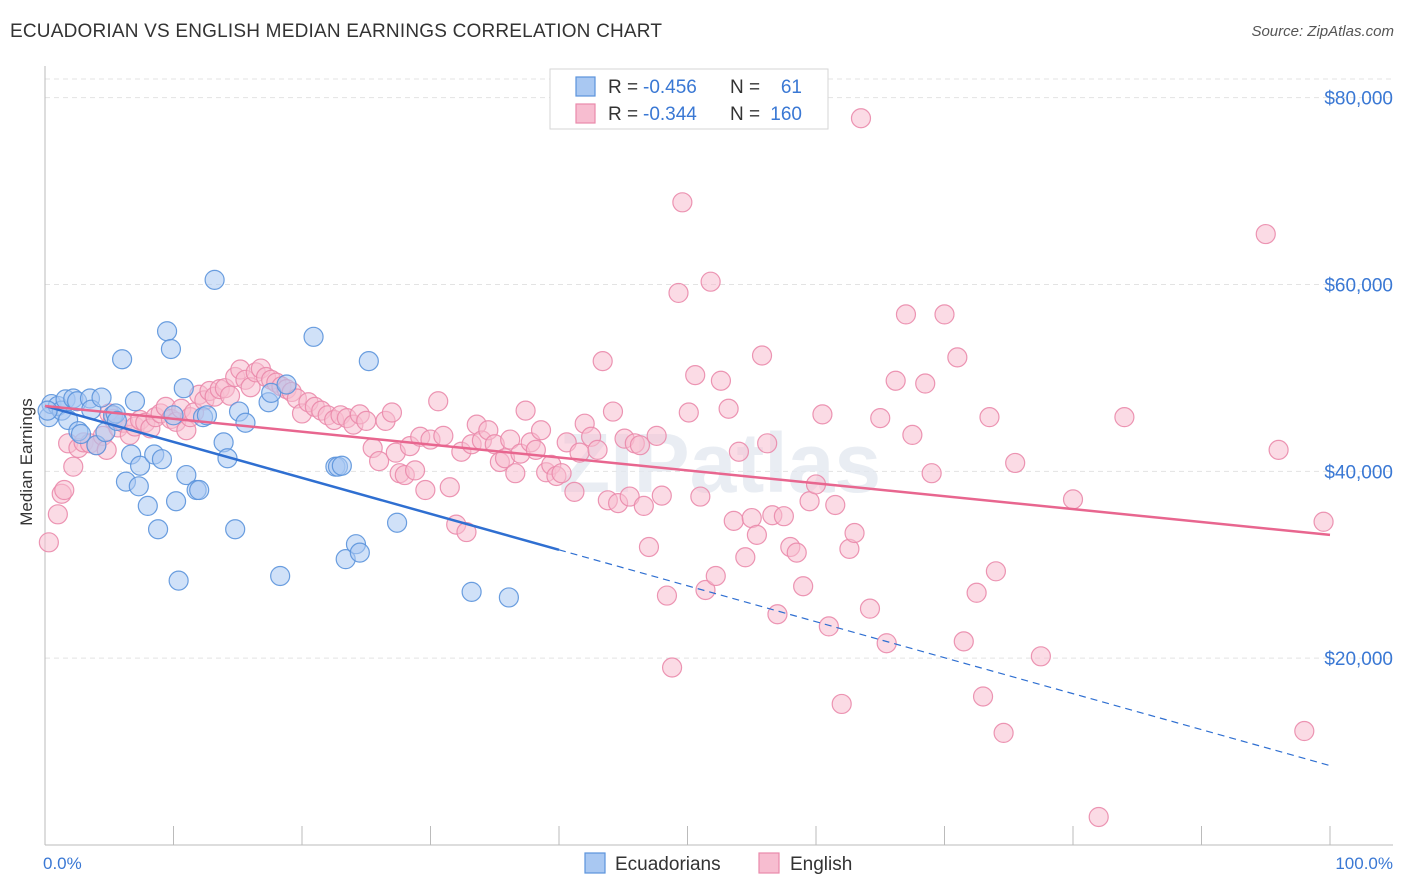  Describe the element at coordinates (668, 864) in the screenshot. I see `legend-ecuadorians-label: Ecuadorians` at that location.